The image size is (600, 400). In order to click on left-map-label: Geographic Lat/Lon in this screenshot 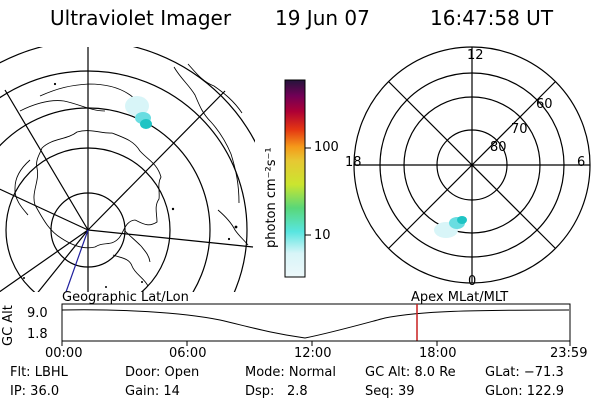, I will do `click(125, 297)`.